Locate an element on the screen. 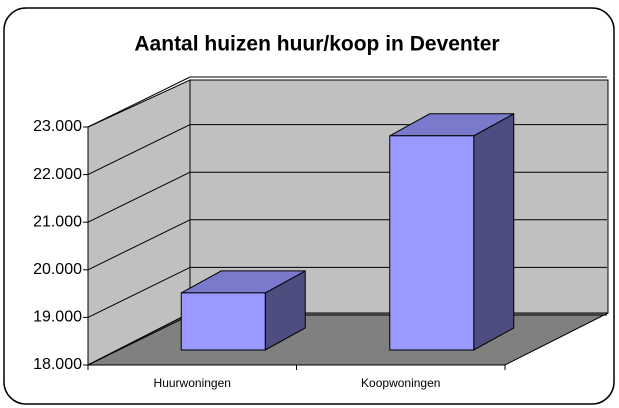  y-tick-label: 19.000 is located at coordinates (57, 317).